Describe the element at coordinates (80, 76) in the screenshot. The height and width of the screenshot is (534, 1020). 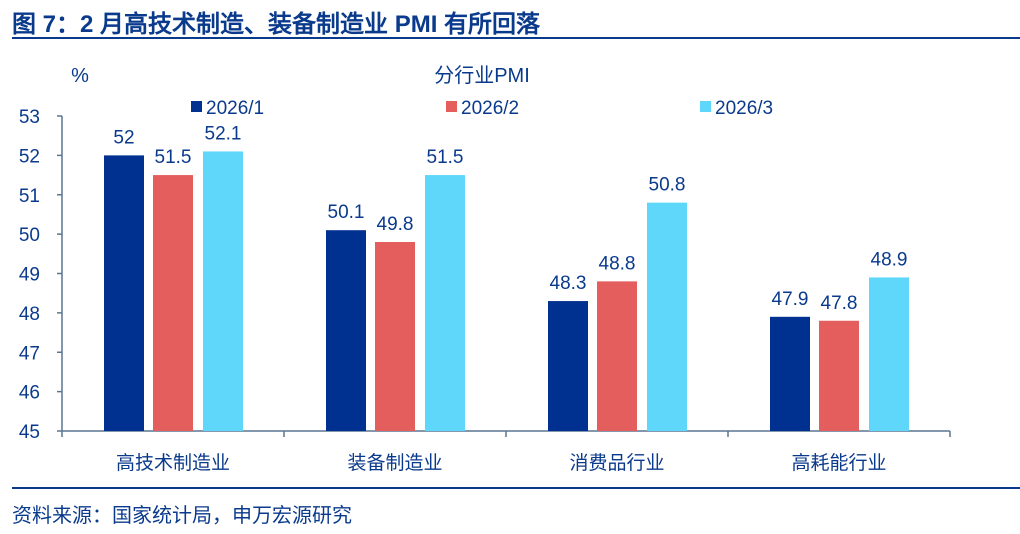
I see `y-axis-unit: %` at that location.